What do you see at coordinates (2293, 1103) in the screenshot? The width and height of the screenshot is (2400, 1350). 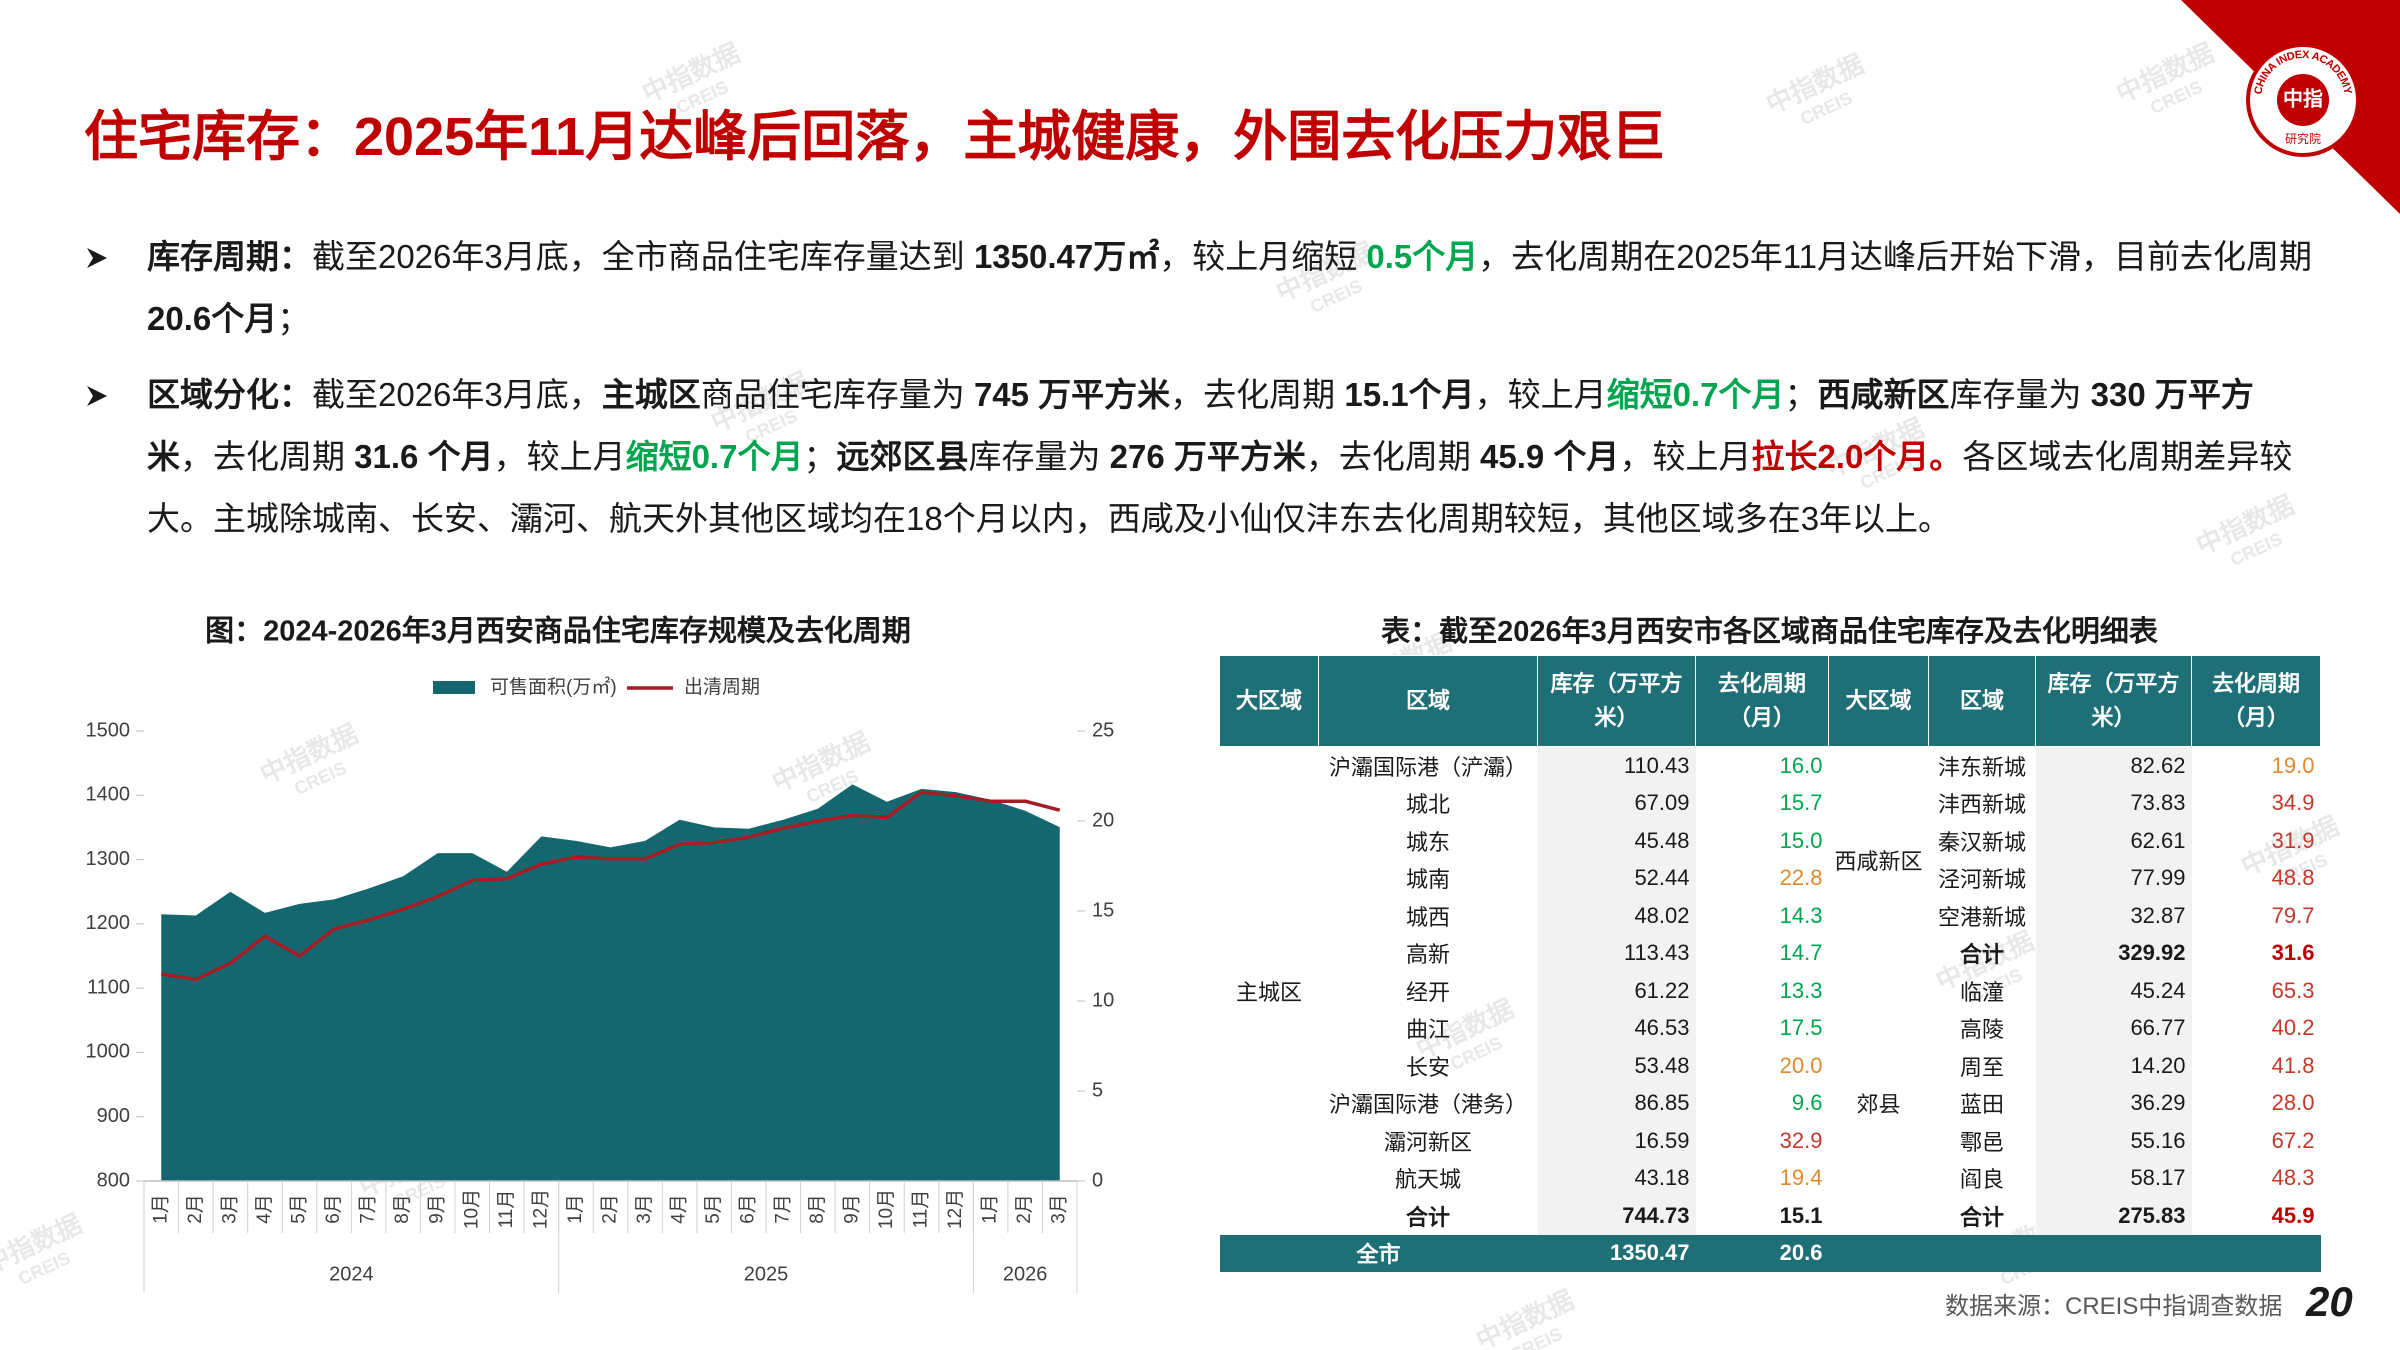 I see `cycle-cell: 28.0` at bounding box center [2293, 1103].